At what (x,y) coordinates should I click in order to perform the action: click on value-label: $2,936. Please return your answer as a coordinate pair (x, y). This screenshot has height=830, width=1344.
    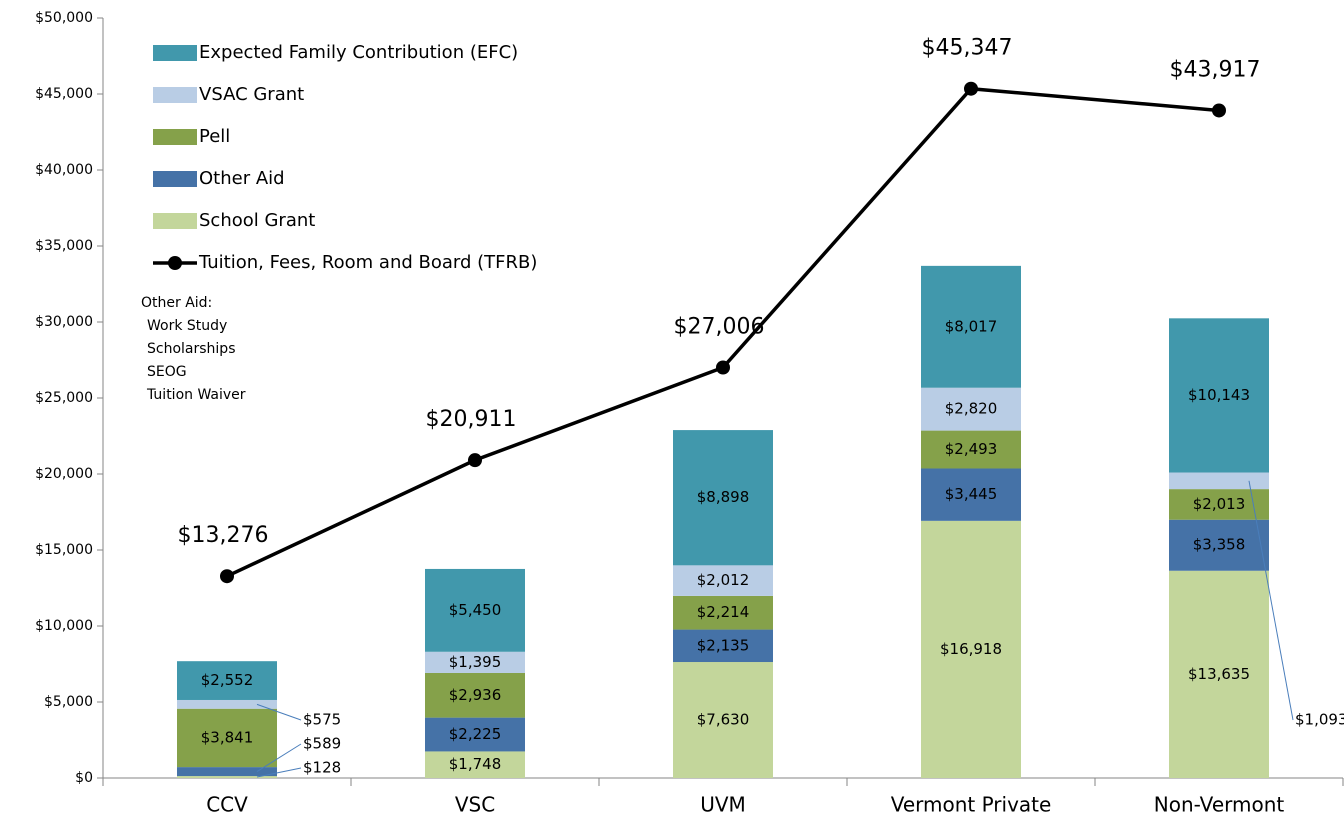
    Looking at the image, I should click on (475, 695).